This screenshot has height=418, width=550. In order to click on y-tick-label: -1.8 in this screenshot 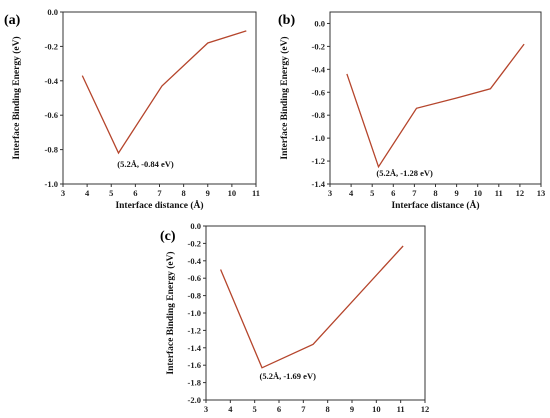, I will do `click(194, 383)`.